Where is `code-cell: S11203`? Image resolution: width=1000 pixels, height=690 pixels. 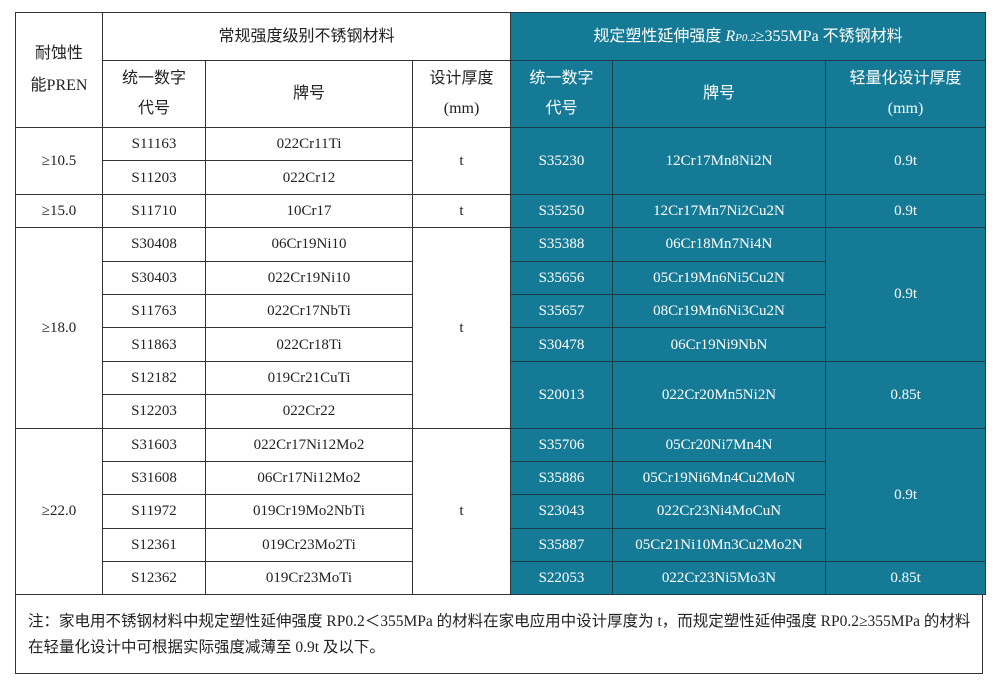
code-cell: S11203 is located at coordinates (154, 177).